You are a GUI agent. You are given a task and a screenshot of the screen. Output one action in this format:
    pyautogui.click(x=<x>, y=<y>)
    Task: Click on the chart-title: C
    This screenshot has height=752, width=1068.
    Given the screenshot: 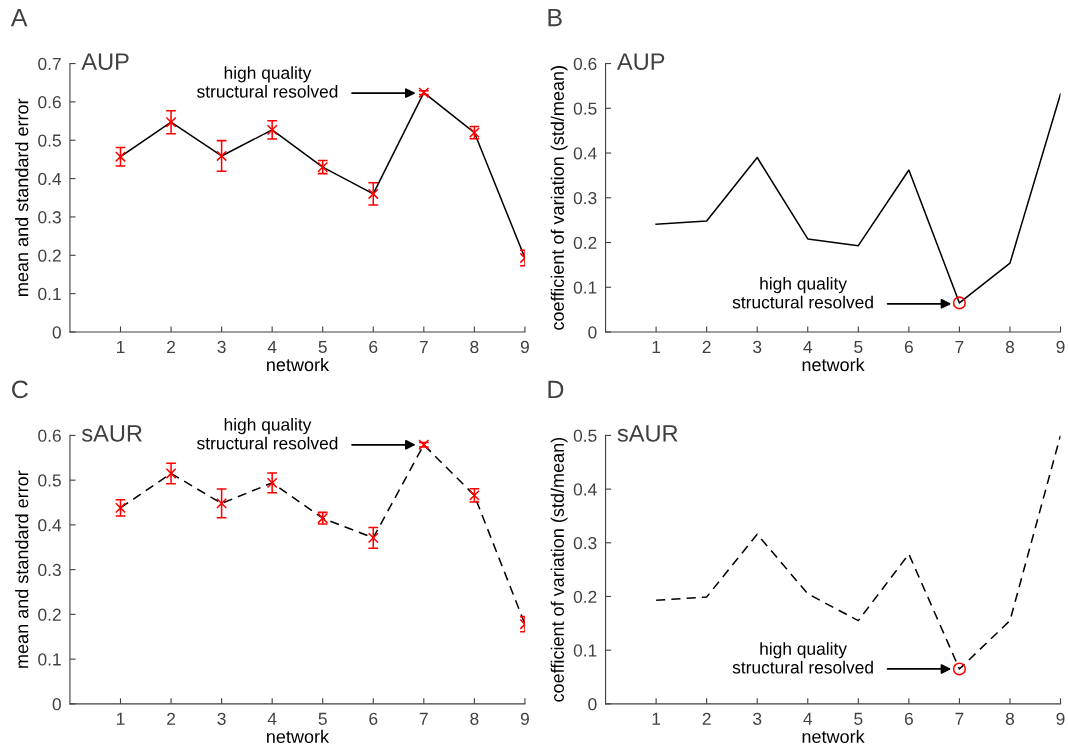 What is the action you would take?
    pyautogui.click(x=20, y=389)
    